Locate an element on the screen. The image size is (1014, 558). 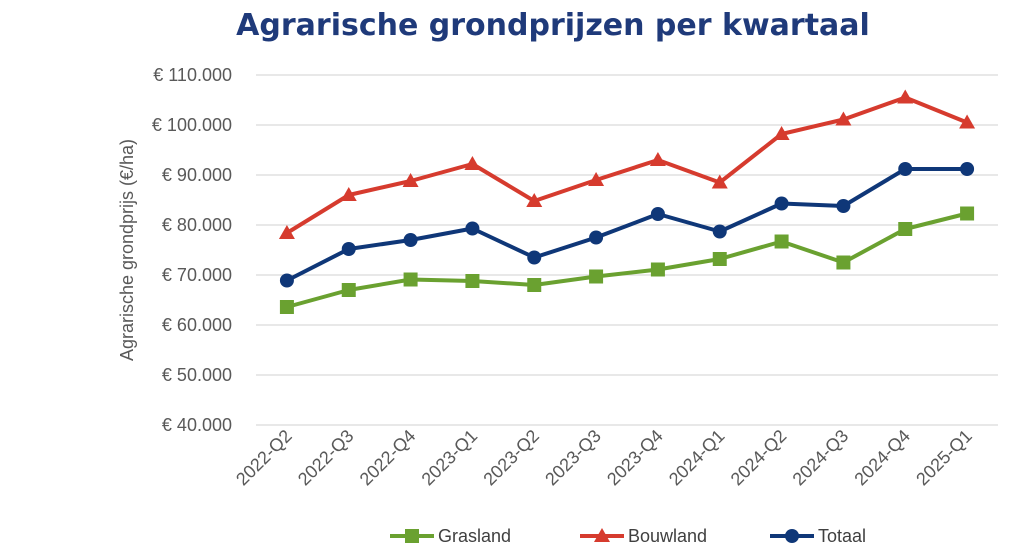
series-line-totaal is located at coordinates (627, 225).